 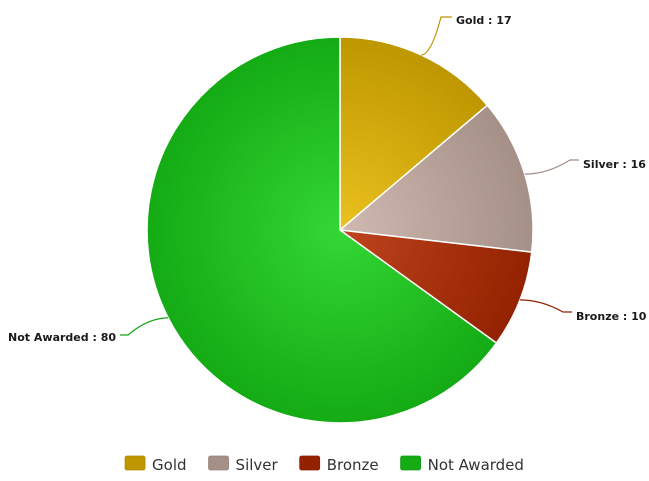 What do you see at coordinates (169, 465) in the screenshot?
I see `legend-label-gold: Gold` at bounding box center [169, 465].